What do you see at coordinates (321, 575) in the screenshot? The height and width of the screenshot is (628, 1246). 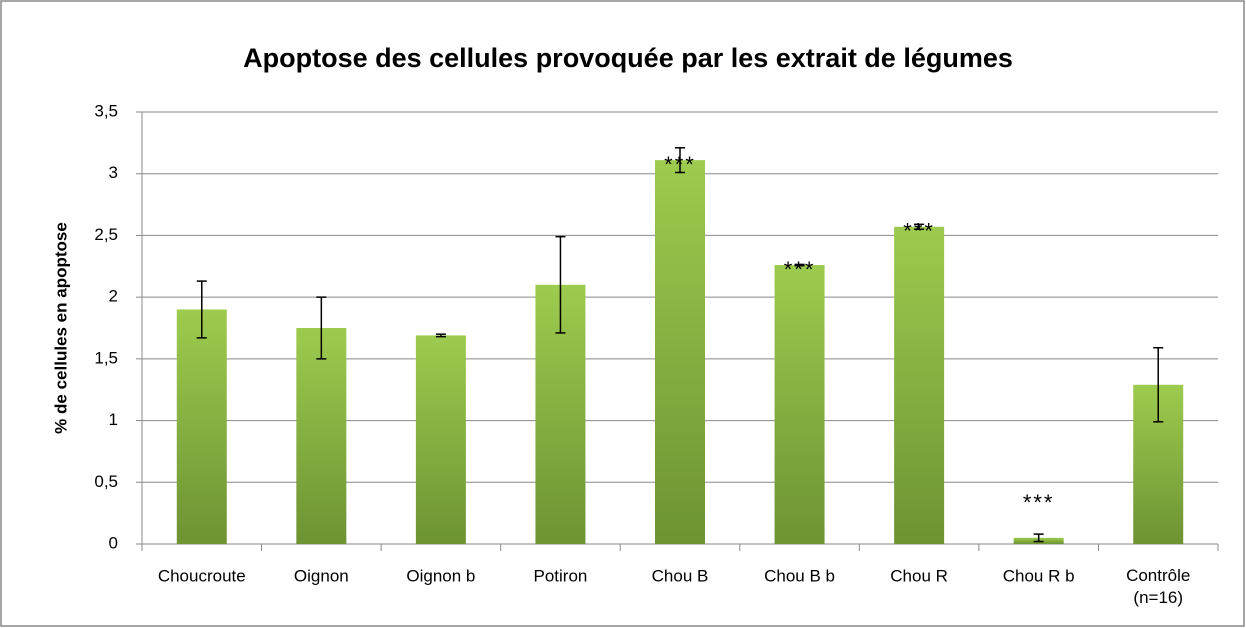 I see `x-tick-label: Oignon` at bounding box center [321, 575].